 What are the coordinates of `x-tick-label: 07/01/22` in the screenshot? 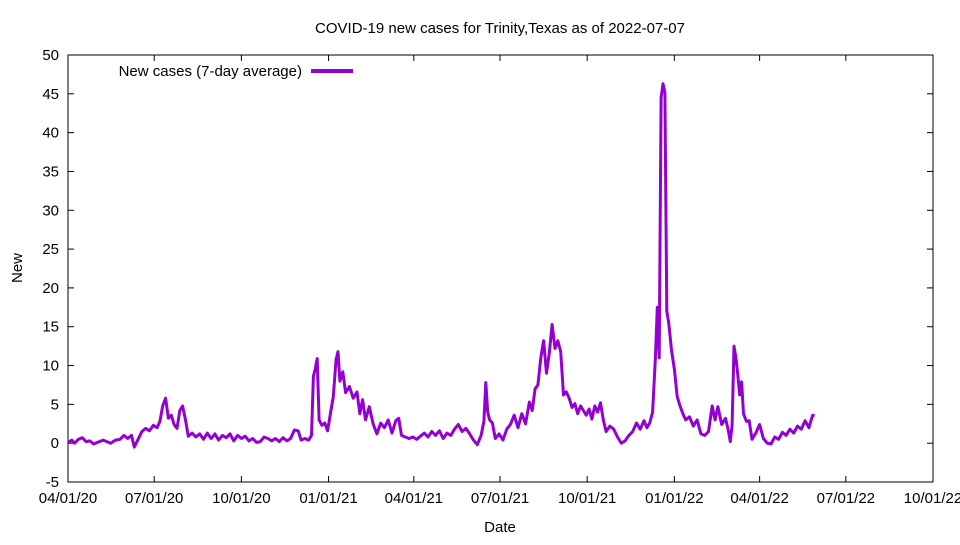 It's located at (846, 498).